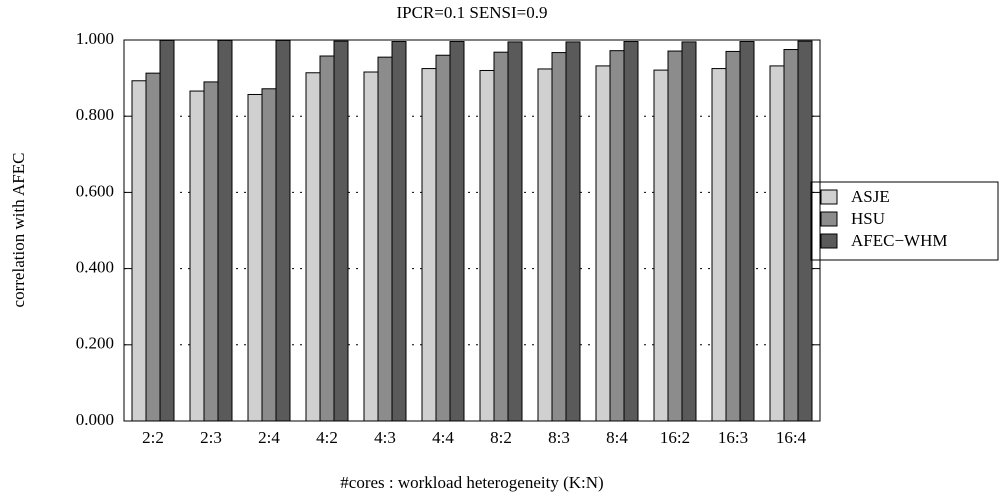 The width and height of the screenshot is (999, 498). Describe the element at coordinates (95, 343) in the screenshot. I see `y-tick-label: 0.200` at that location.